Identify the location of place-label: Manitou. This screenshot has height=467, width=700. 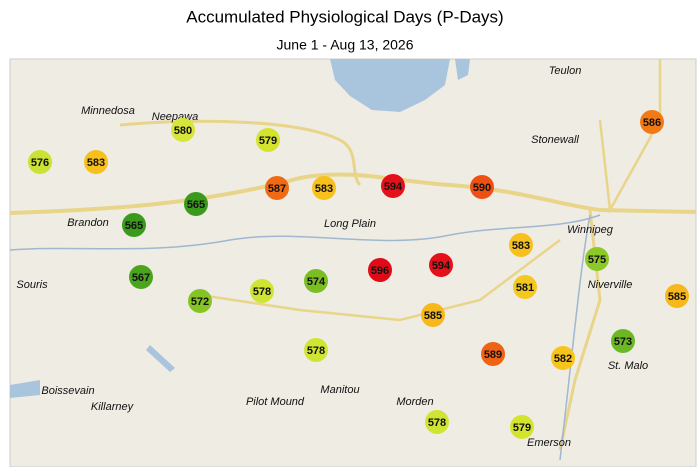
(339, 390).